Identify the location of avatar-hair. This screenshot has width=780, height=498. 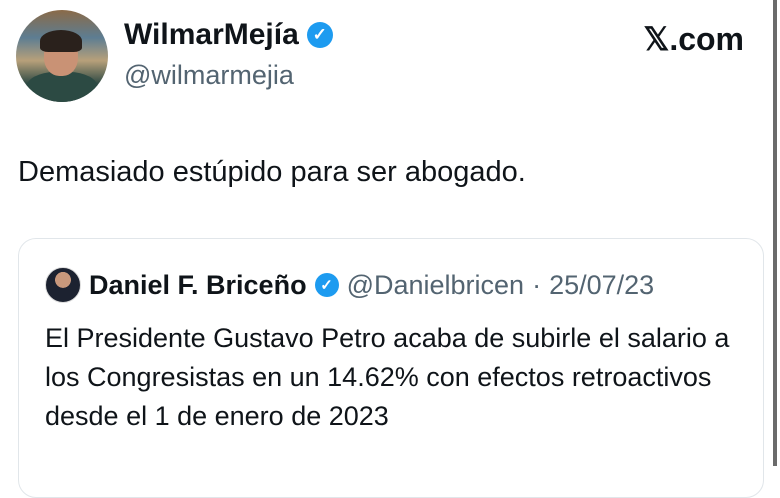
(61, 41).